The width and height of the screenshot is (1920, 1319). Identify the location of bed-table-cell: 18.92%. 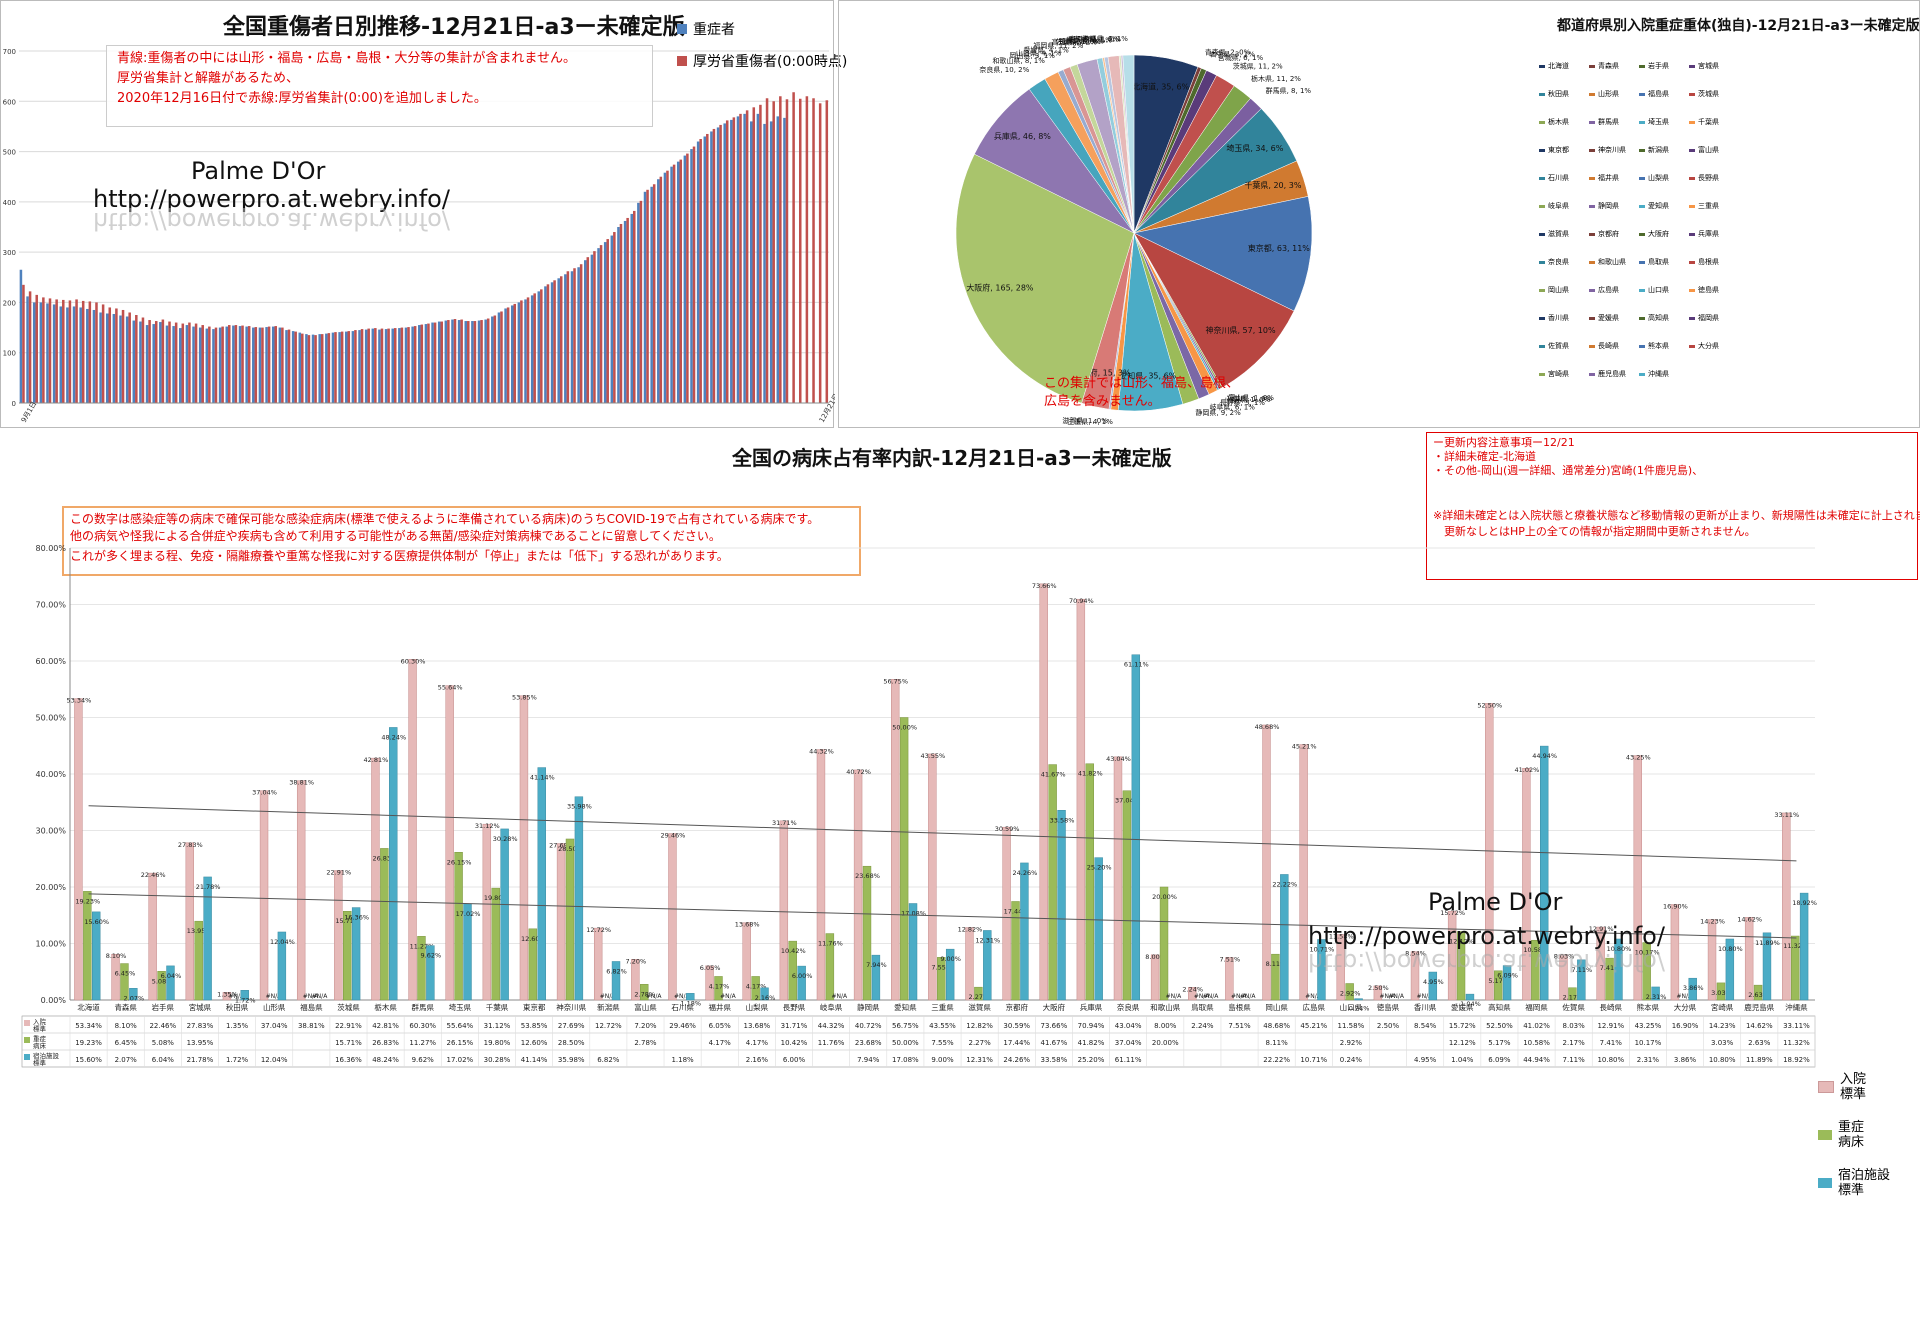
(1796, 1060).